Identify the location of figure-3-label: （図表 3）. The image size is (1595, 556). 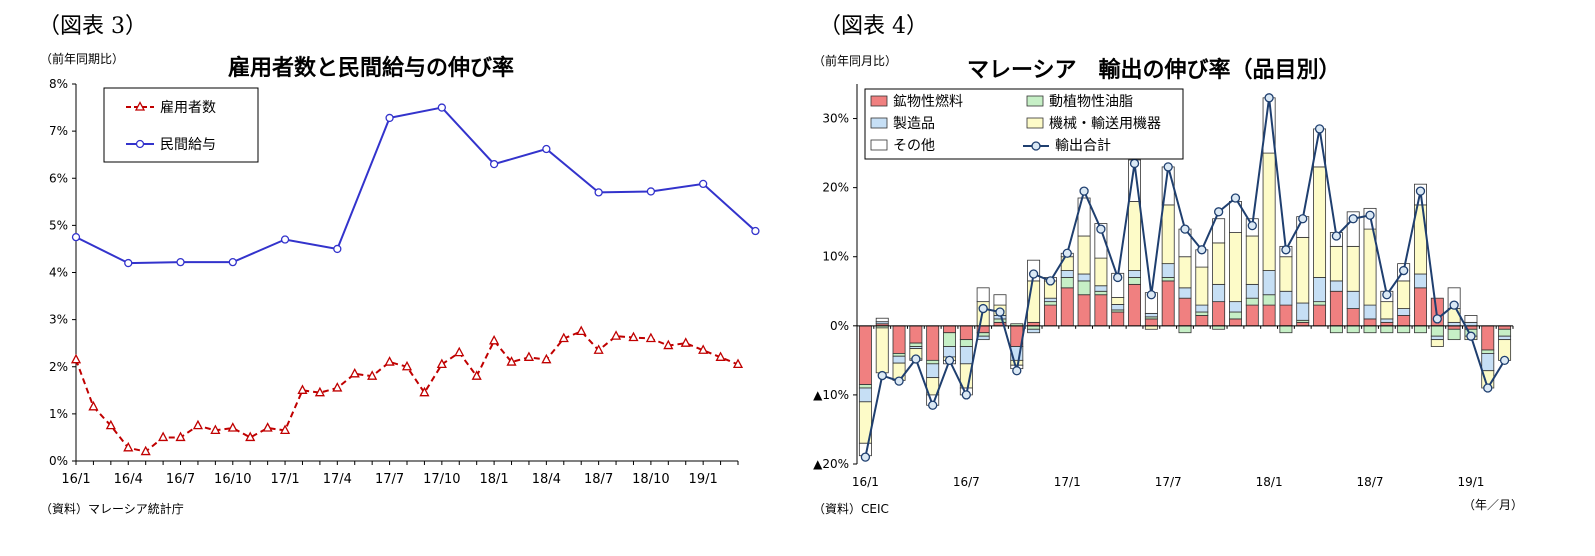
(92, 26).